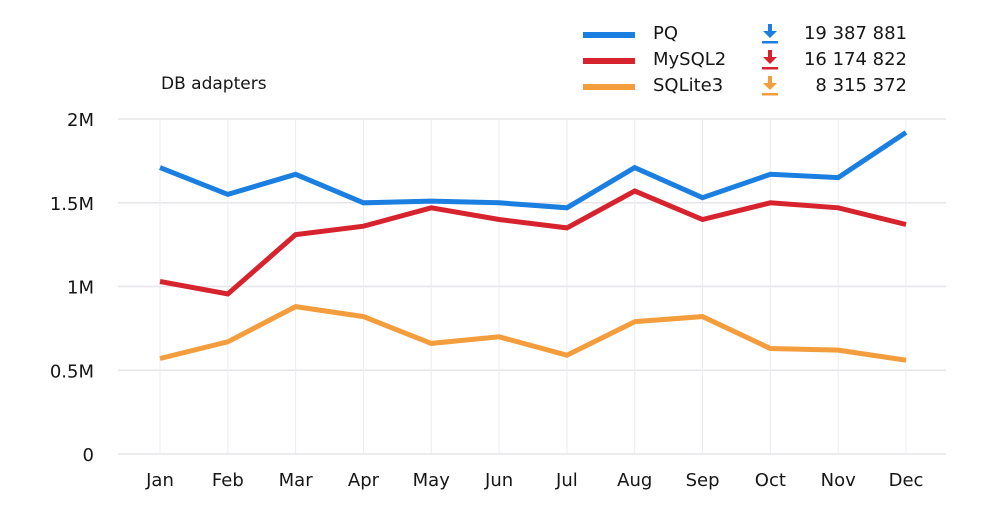 The width and height of the screenshot is (1000, 521). I want to click on x-axis: Jan Feb Mar Apr May Jun Jul Aug Sep Oct Nov Dec, so click(534, 480).